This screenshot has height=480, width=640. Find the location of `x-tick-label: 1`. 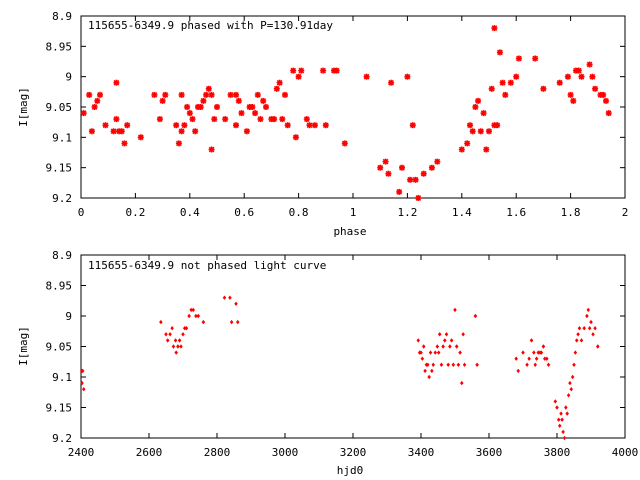

x-tick-label: 1 is located at coordinates (353, 212).